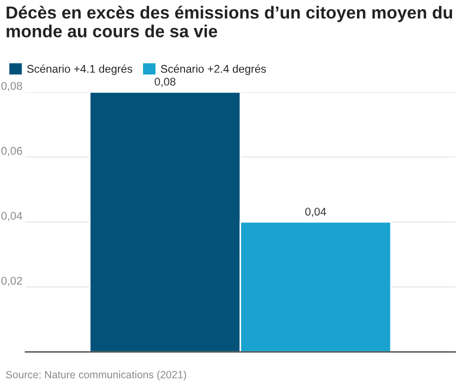  I want to click on data-label: 0,04, so click(315, 212).